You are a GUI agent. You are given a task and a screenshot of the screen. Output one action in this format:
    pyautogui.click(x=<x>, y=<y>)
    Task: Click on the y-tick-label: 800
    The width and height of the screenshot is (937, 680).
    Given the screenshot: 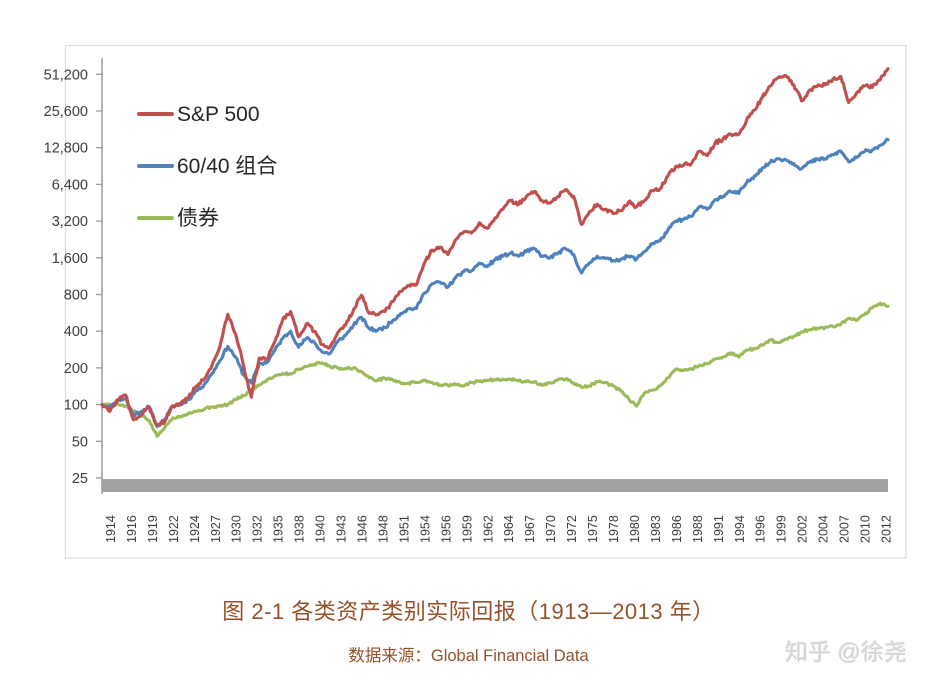 What is the action you would take?
    pyautogui.click(x=76, y=296)
    